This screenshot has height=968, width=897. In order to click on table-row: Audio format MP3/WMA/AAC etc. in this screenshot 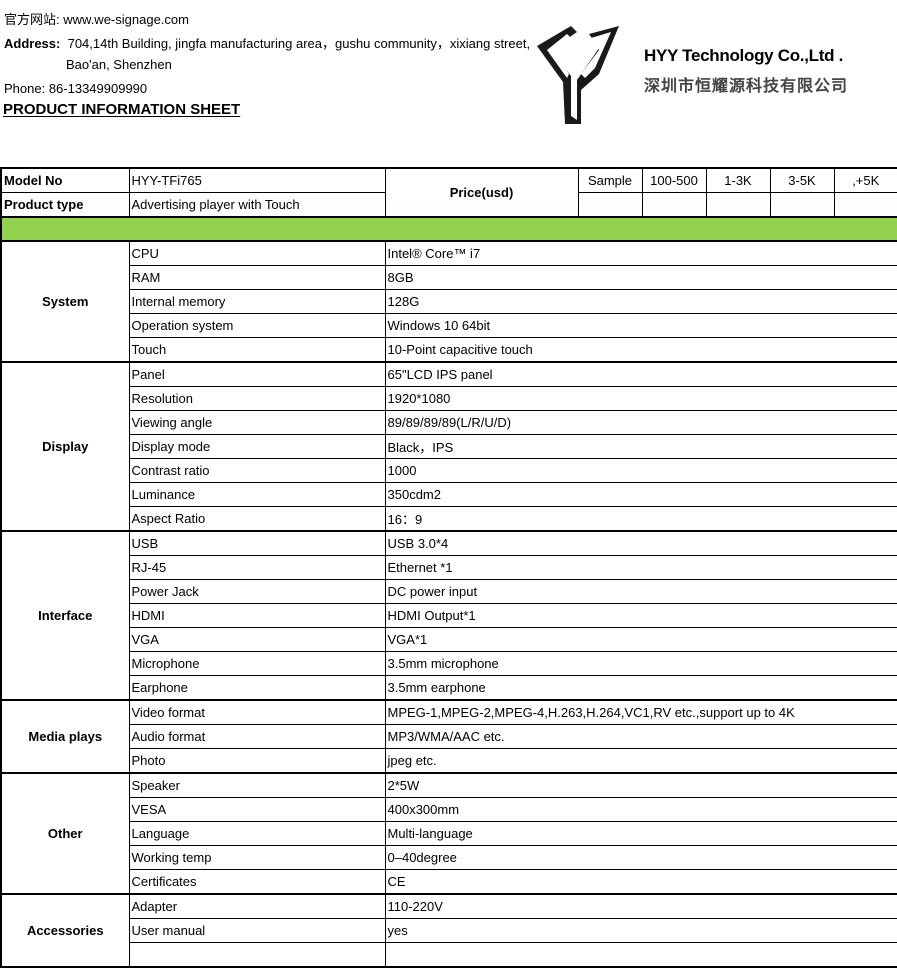, I will do `click(449, 736)`.